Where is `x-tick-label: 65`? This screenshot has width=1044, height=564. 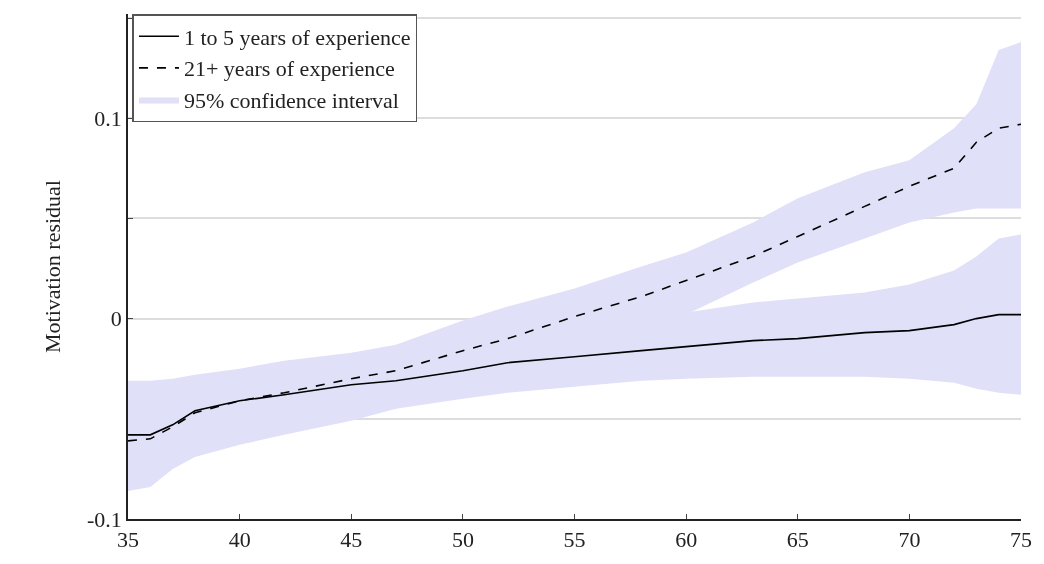 x-tick-label: 65 is located at coordinates (797, 540).